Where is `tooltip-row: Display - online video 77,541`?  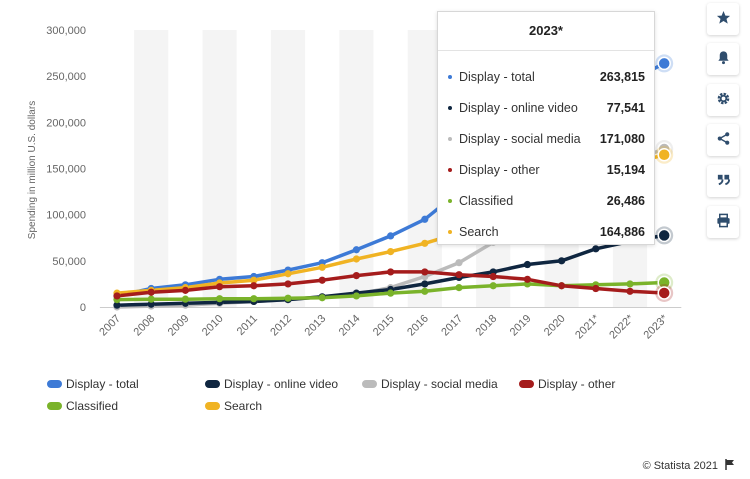
tooltip-row: Display - online video 77,541 is located at coordinates (546, 108).